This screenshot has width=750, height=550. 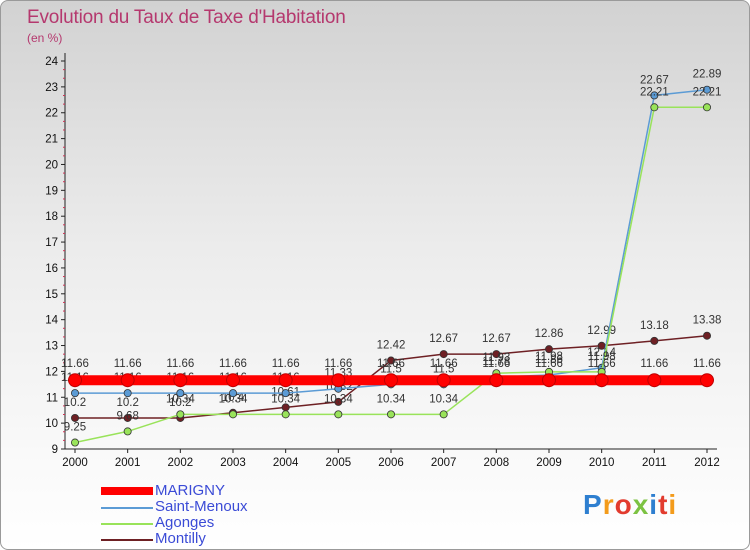 I want to click on x-tick-label: 2008, so click(x=497, y=463).